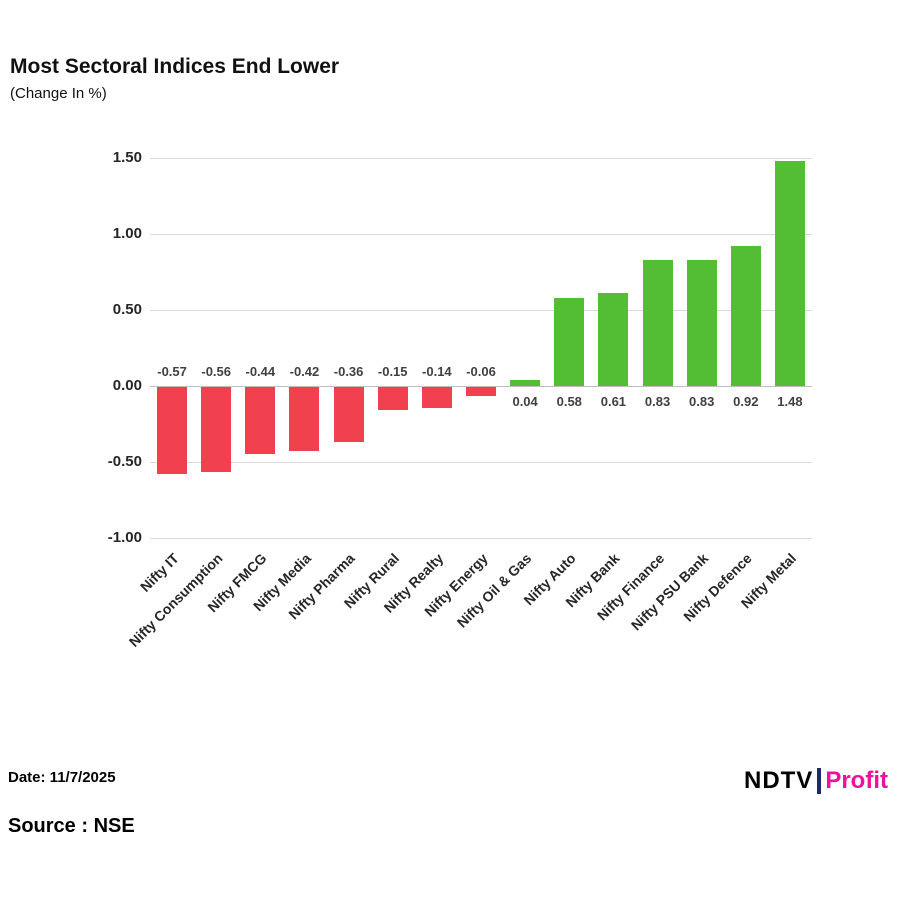 This screenshot has height=900, width=900. Describe the element at coordinates (62, 777) in the screenshot. I see `date-label: Date: 11/7/2025` at that location.